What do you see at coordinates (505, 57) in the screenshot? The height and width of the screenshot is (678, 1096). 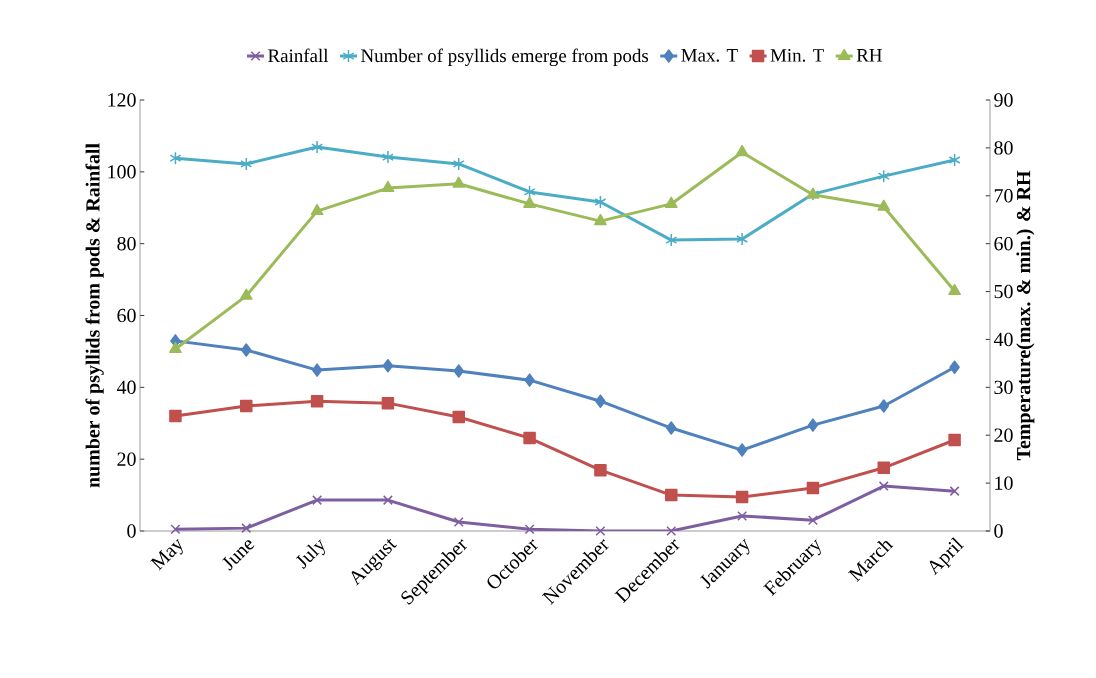 I see `legend-label: Number of psyllids emerge from pods` at bounding box center [505, 57].